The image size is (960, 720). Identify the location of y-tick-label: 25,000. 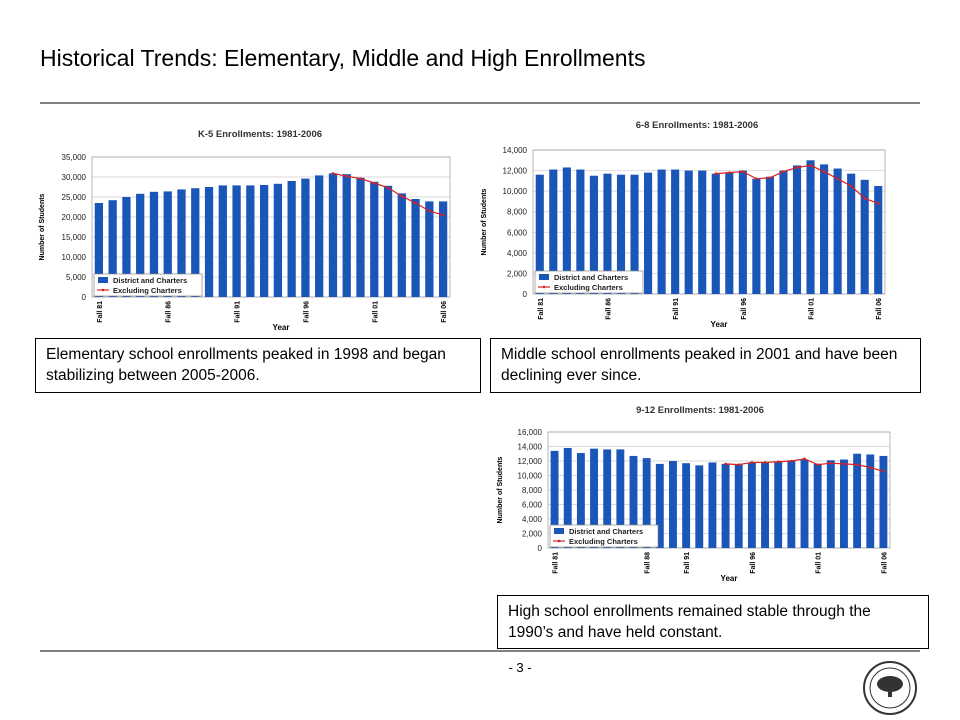
(74, 197).